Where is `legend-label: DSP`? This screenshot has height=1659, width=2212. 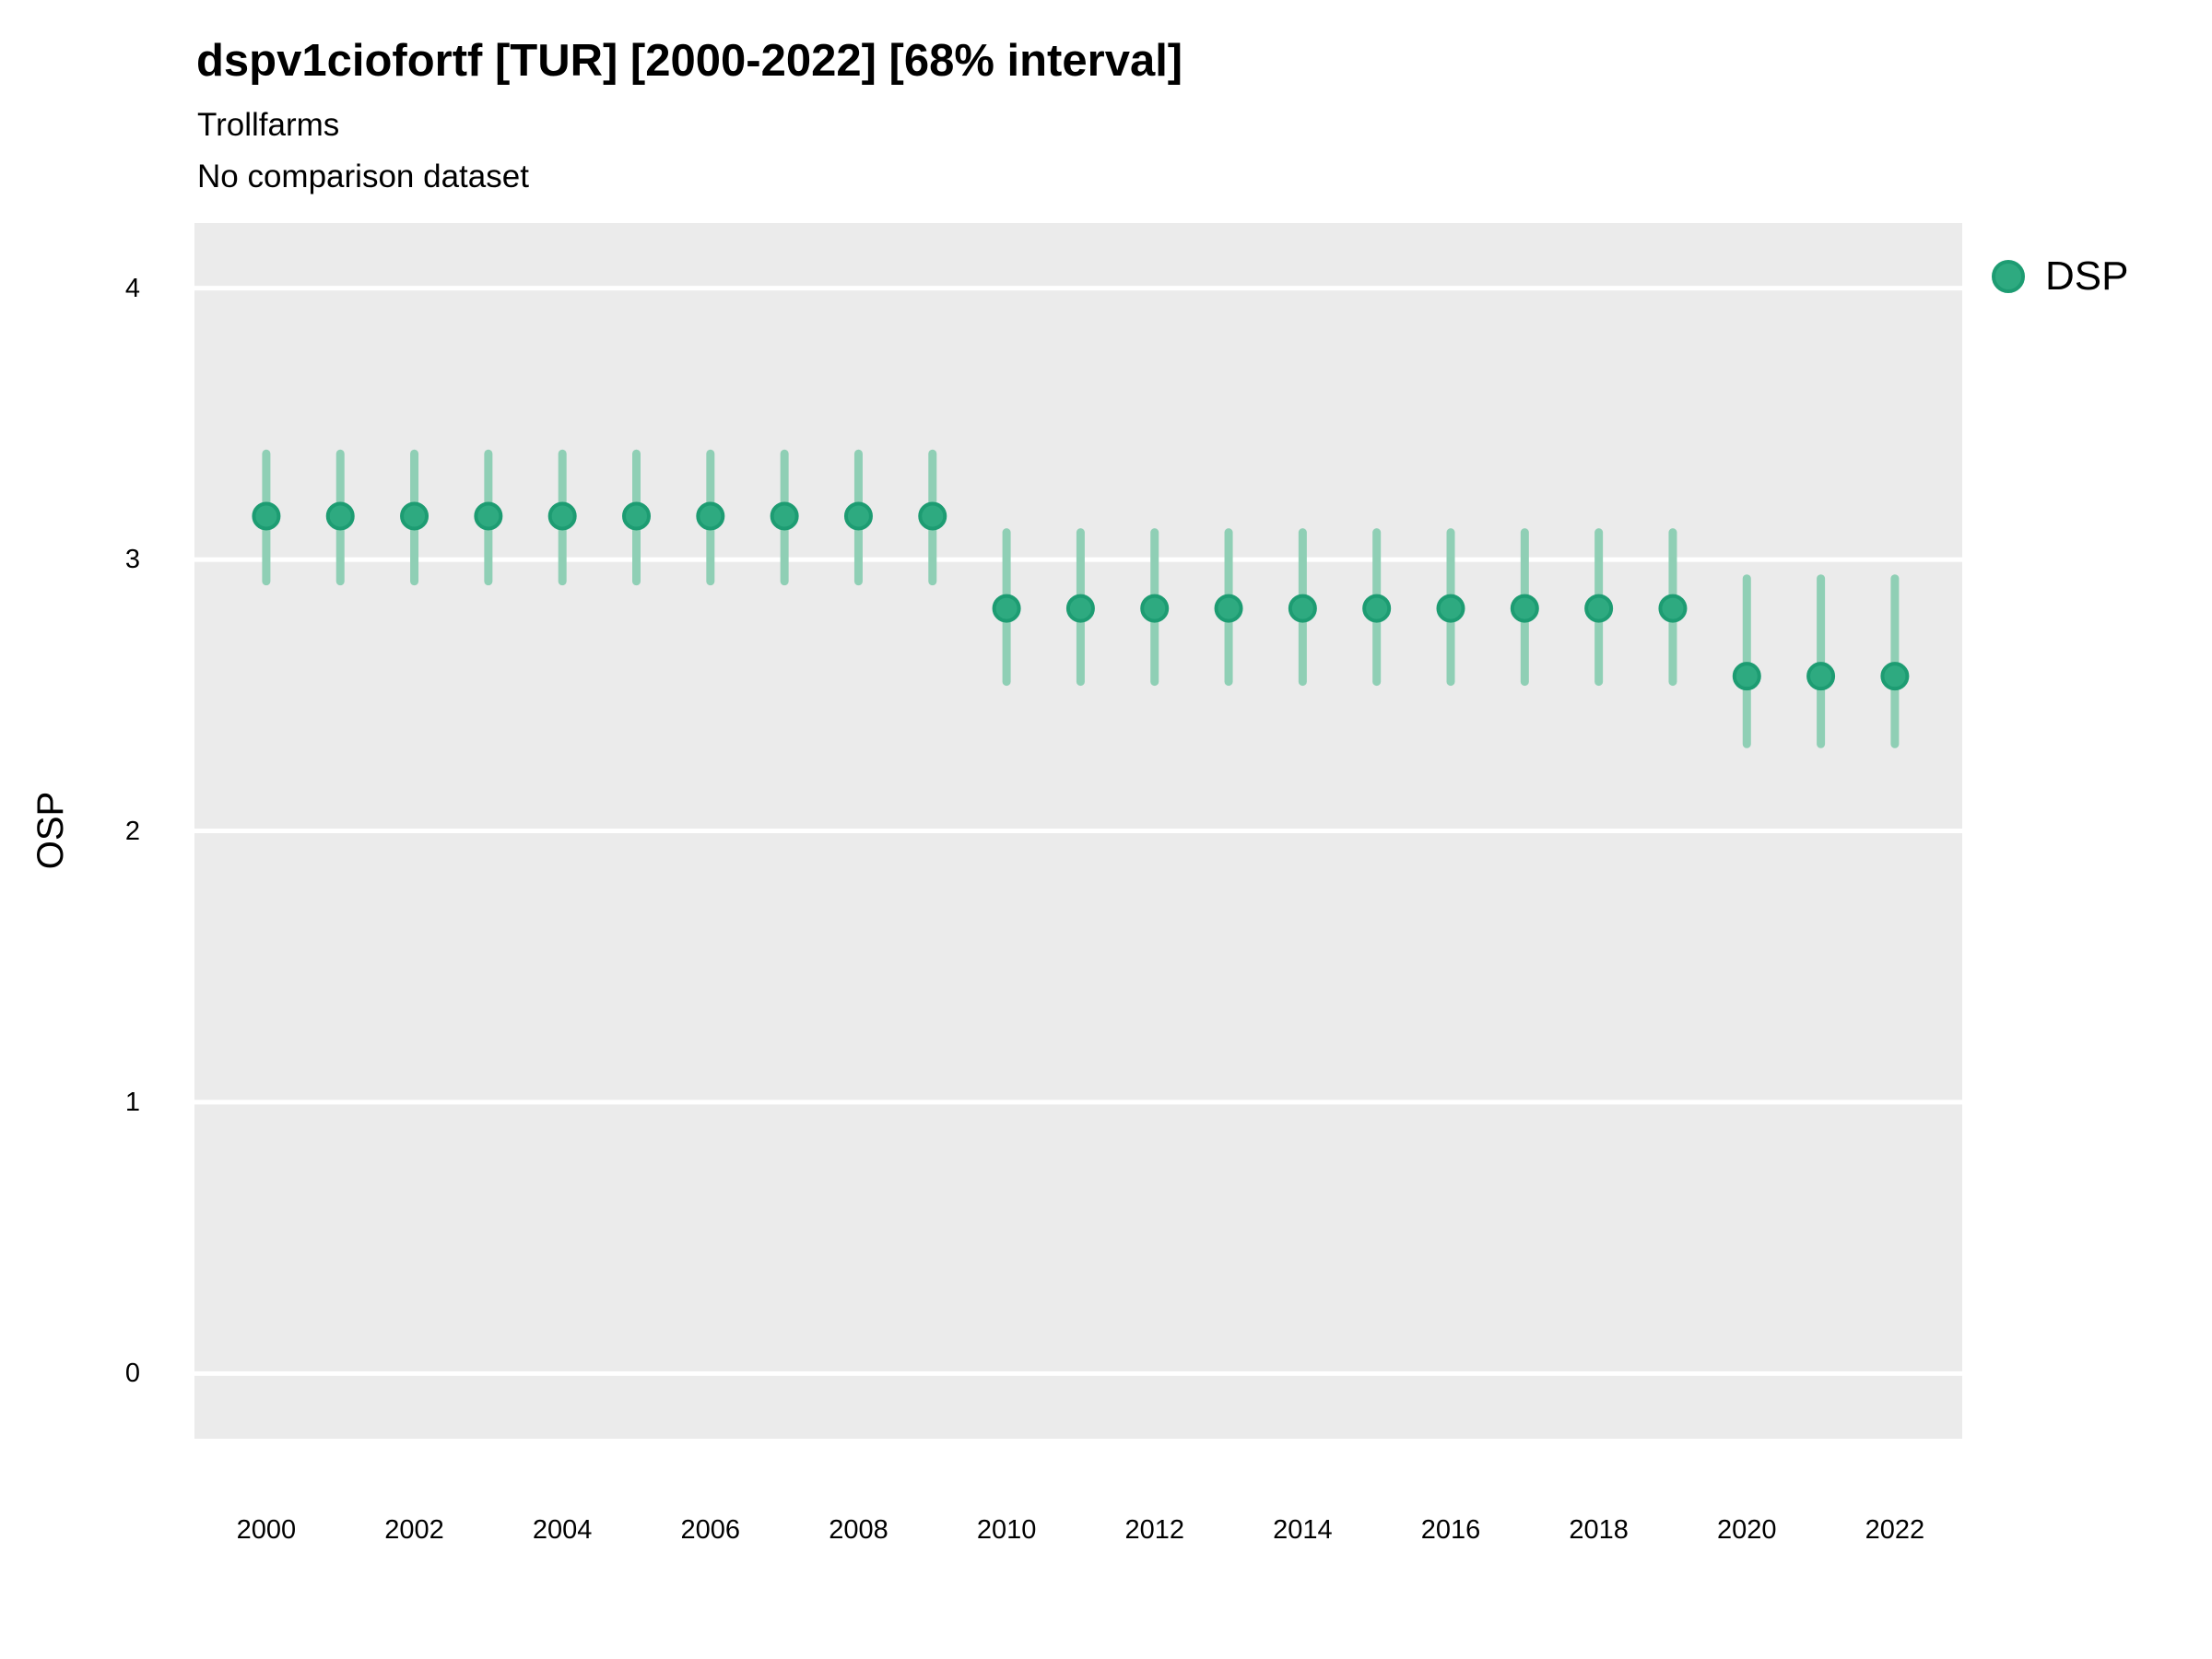 legend-label: DSP is located at coordinates (2087, 276).